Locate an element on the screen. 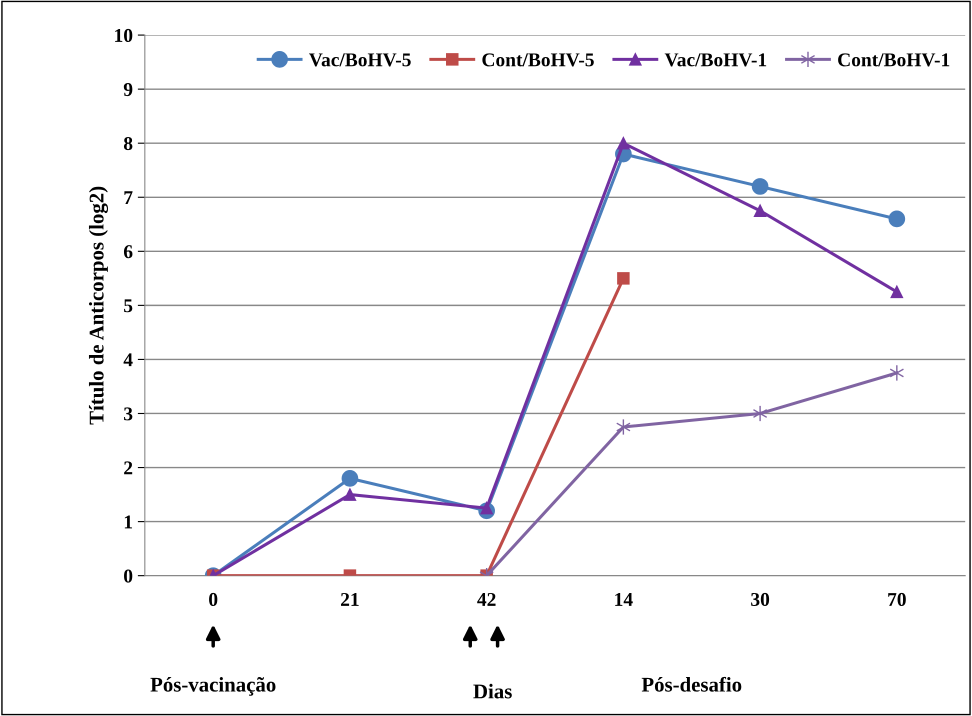 This screenshot has width=972, height=716. text: Pós-desafio is located at coordinates (692, 684).